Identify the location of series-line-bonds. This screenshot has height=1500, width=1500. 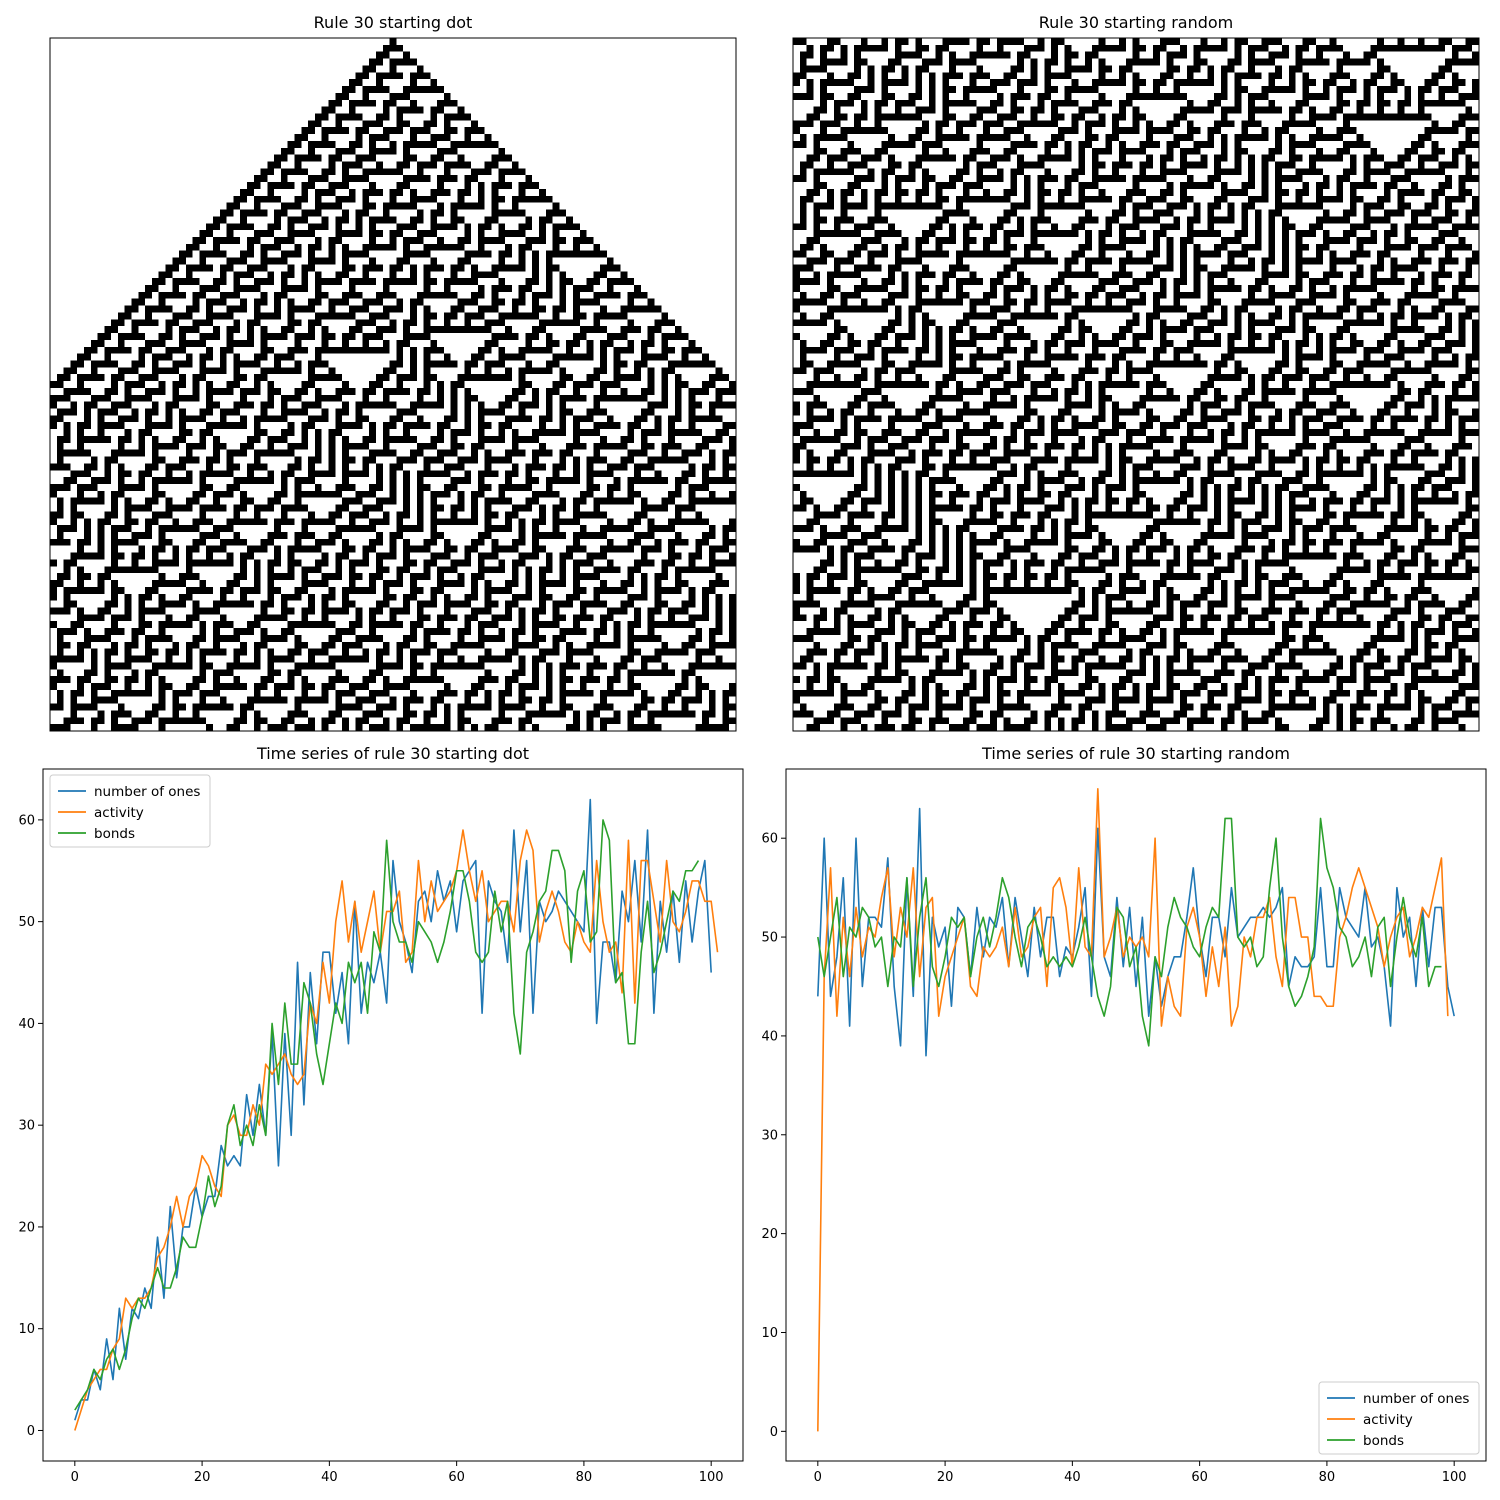
(1129, 932).